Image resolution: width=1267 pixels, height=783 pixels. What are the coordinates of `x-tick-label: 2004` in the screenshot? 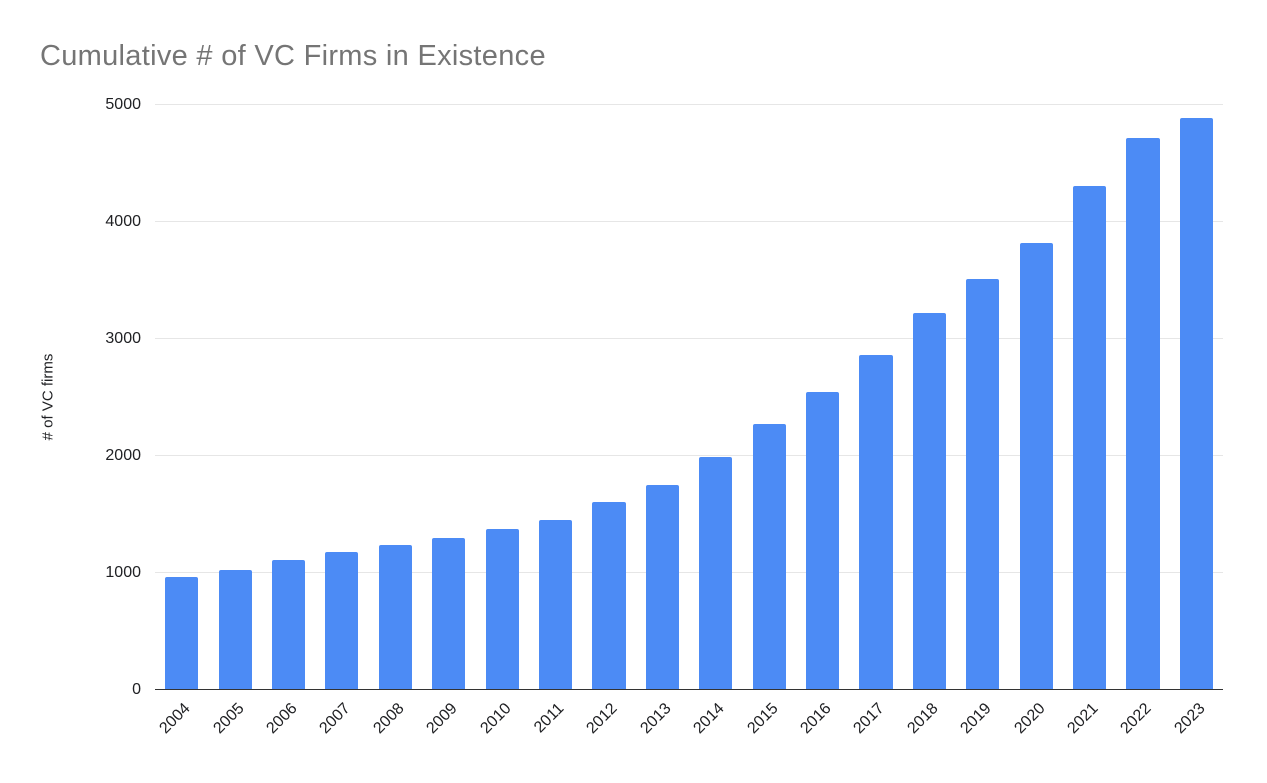 It's located at (175, 719).